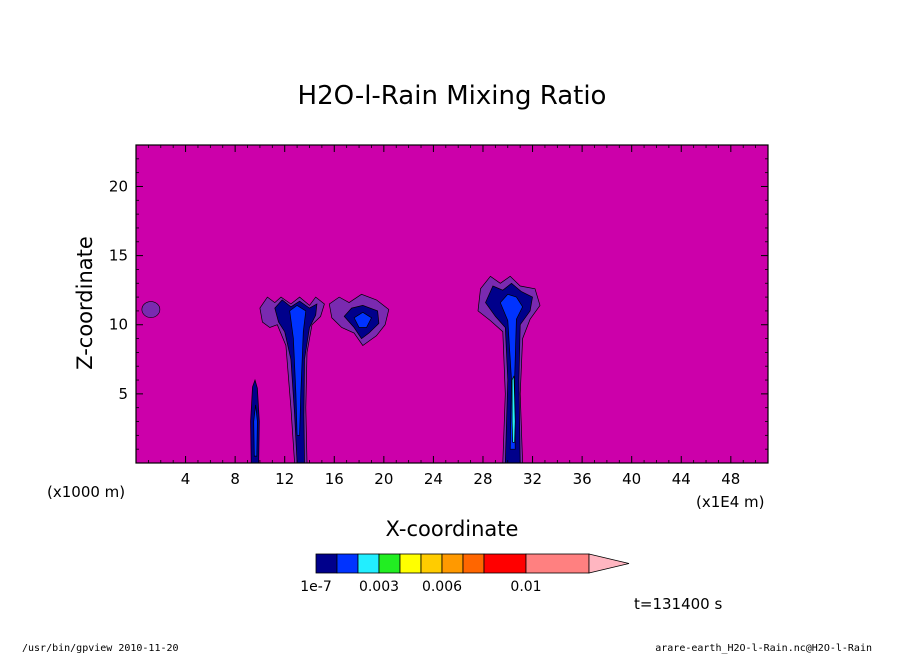  Describe the element at coordinates (433, 479) in the screenshot. I see `x-tick-label: 24` at that location.